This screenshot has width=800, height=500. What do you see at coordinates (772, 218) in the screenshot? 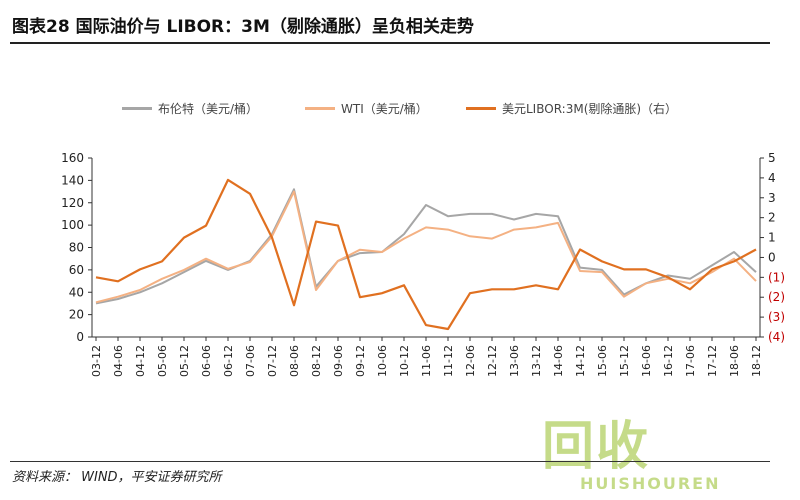
I see `y-right-tick-label: 2` at bounding box center [772, 218].